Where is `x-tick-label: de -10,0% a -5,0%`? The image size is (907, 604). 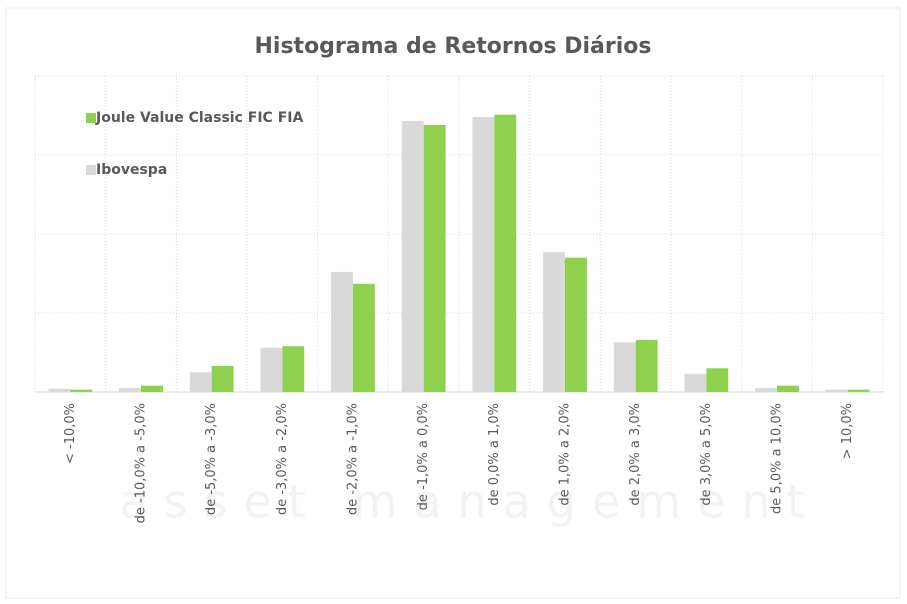 x-tick-label: de -10,0% a -5,0% is located at coordinates (141, 463).